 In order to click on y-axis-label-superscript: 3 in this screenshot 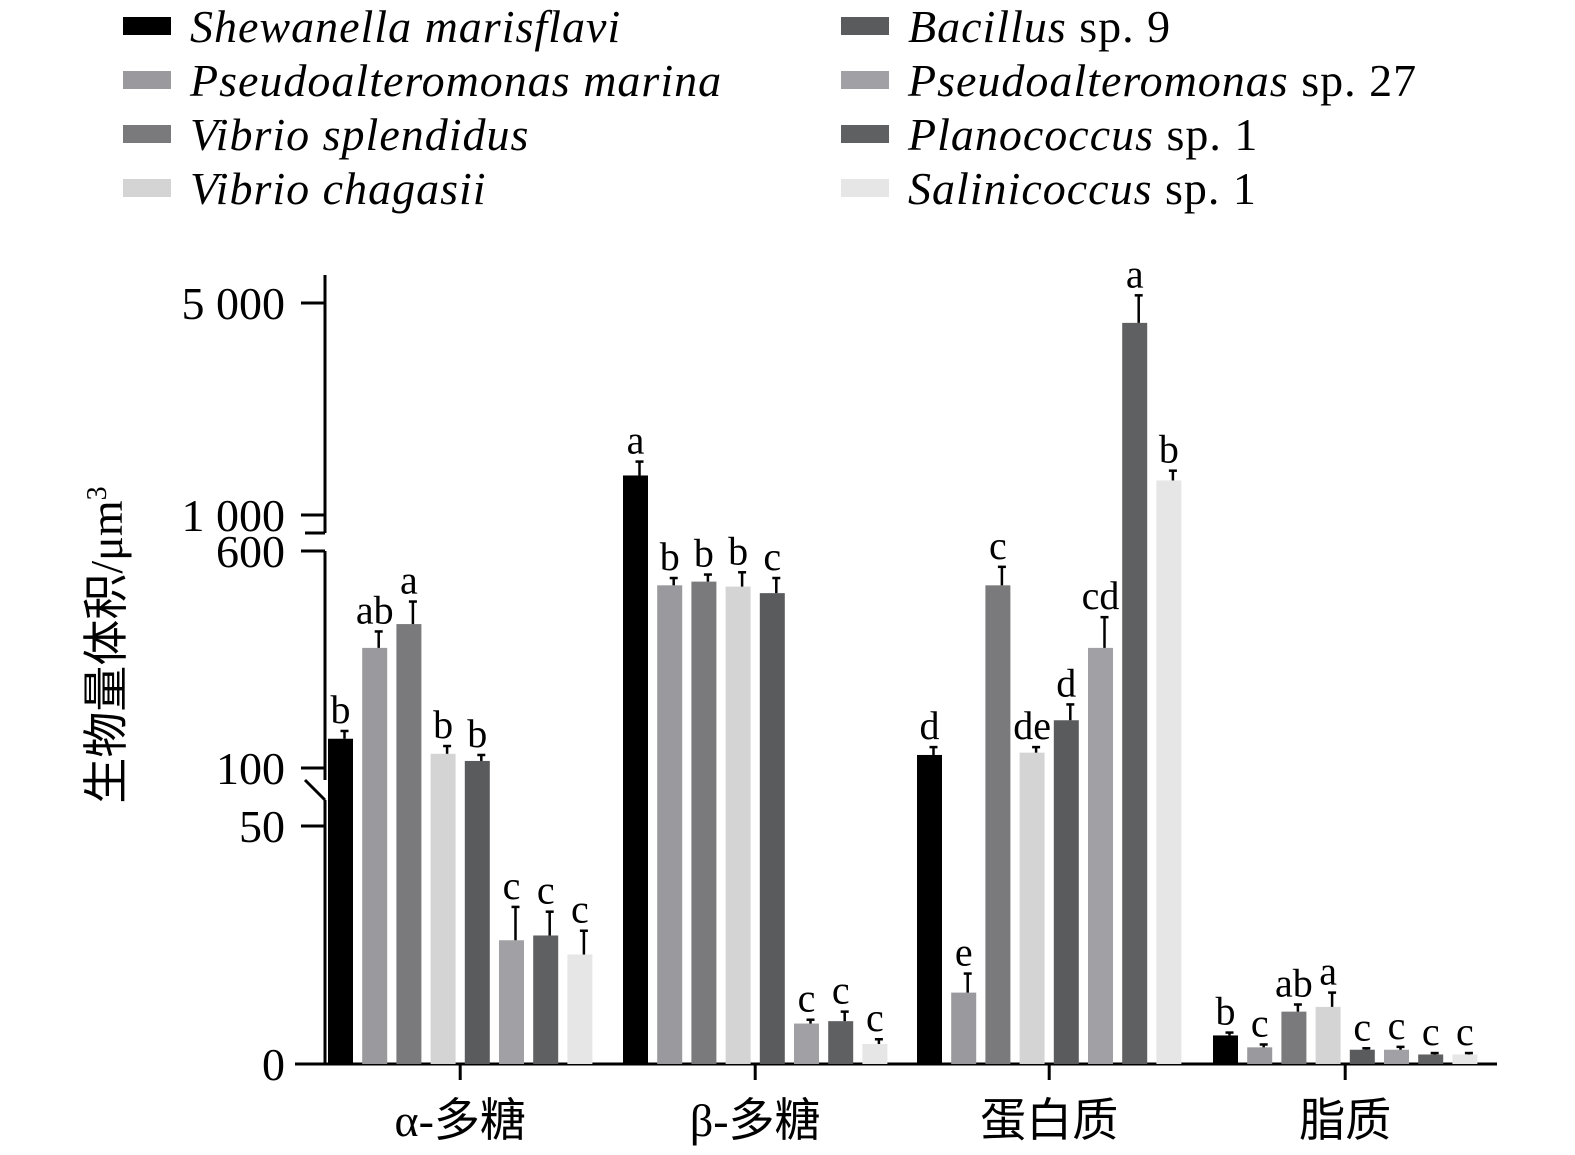, I will do `click(97, 493)`.